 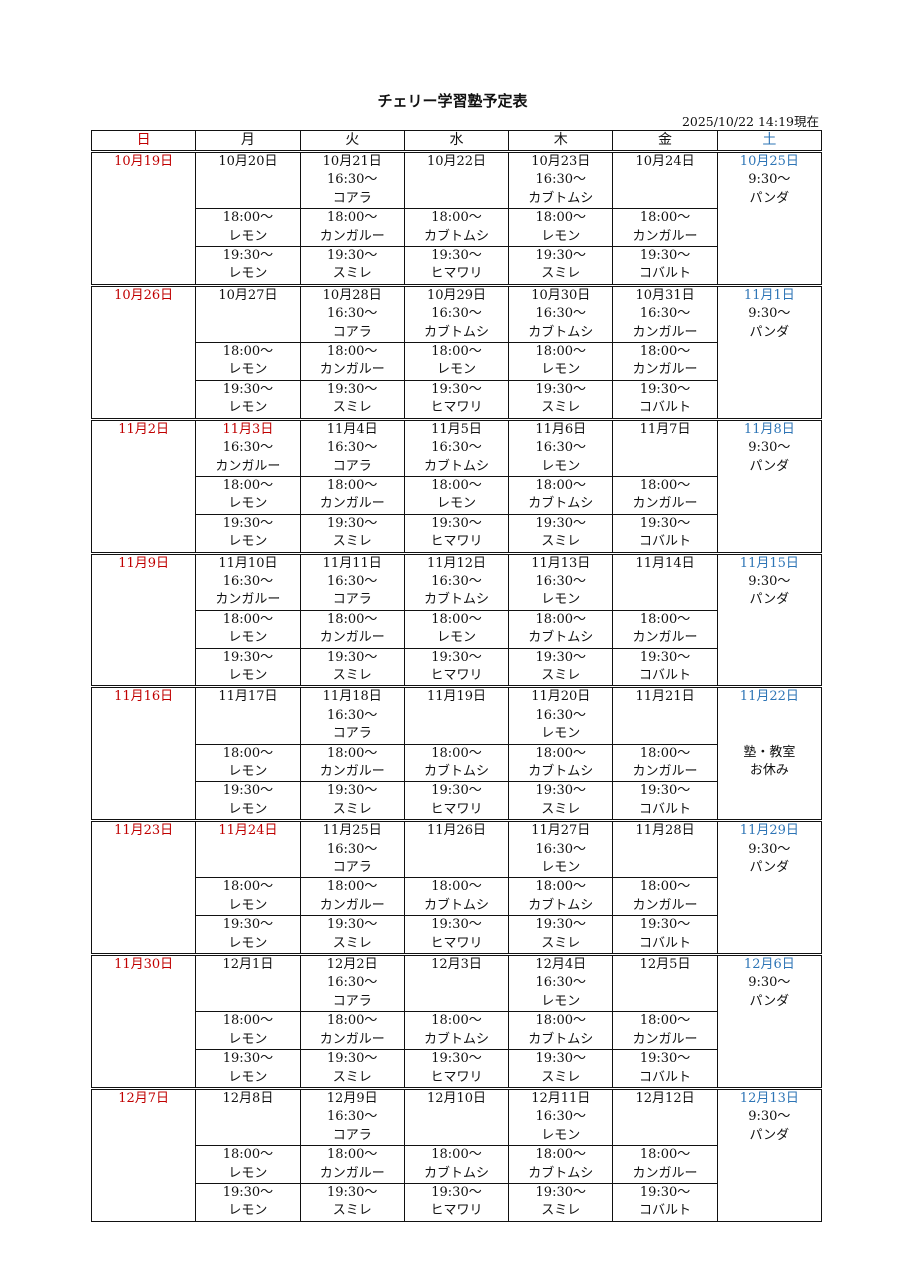 I want to click on sunday-cell: 11月16日, so click(x=143, y=753).